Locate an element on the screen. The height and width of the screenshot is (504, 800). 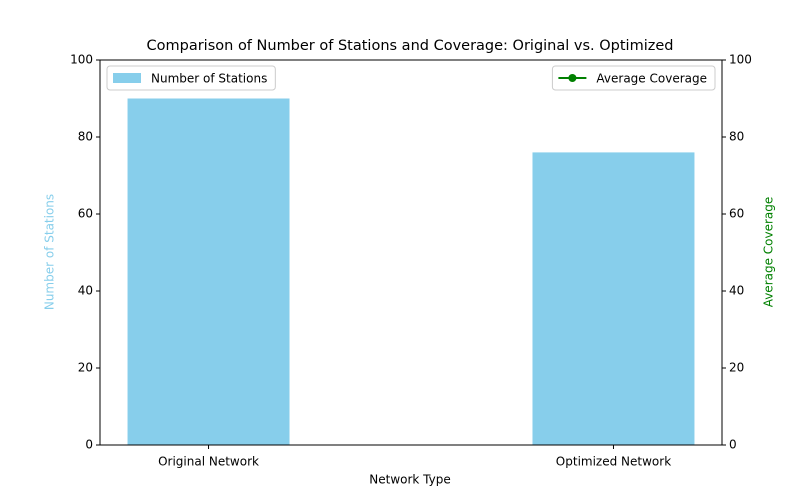
legend-label: Number of Stations is located at coordinates (209, 79).